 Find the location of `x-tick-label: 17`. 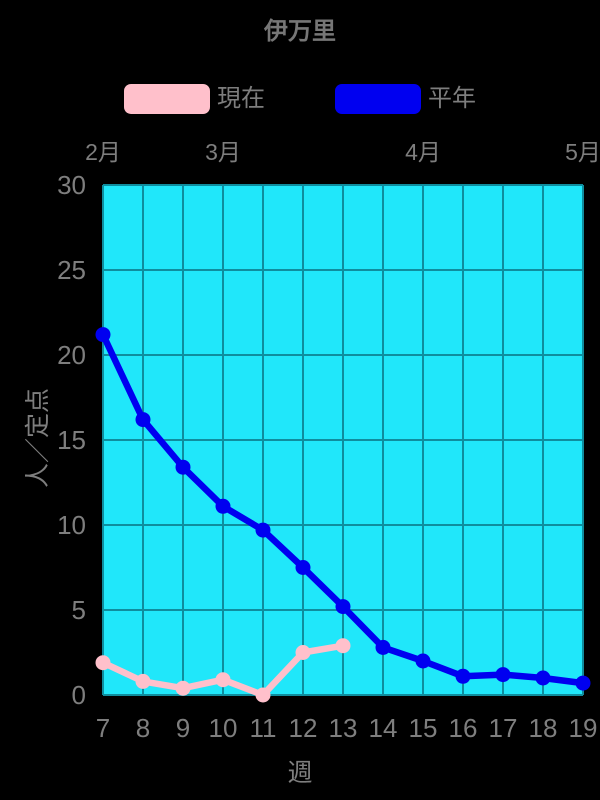

x-tick-label: 17 is located at coordinates (503, 728).